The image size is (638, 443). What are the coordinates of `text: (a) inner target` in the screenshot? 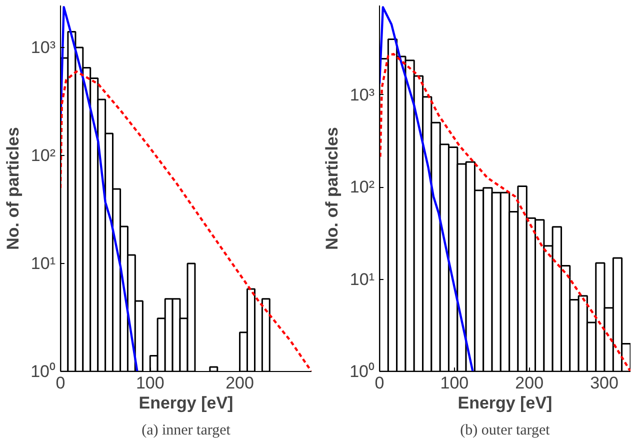 It's located at (187, 430).